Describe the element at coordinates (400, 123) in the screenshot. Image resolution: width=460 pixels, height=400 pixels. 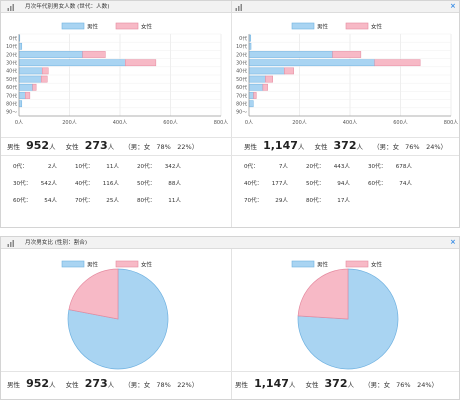
I see `x-tick-label: 600人` at that location.